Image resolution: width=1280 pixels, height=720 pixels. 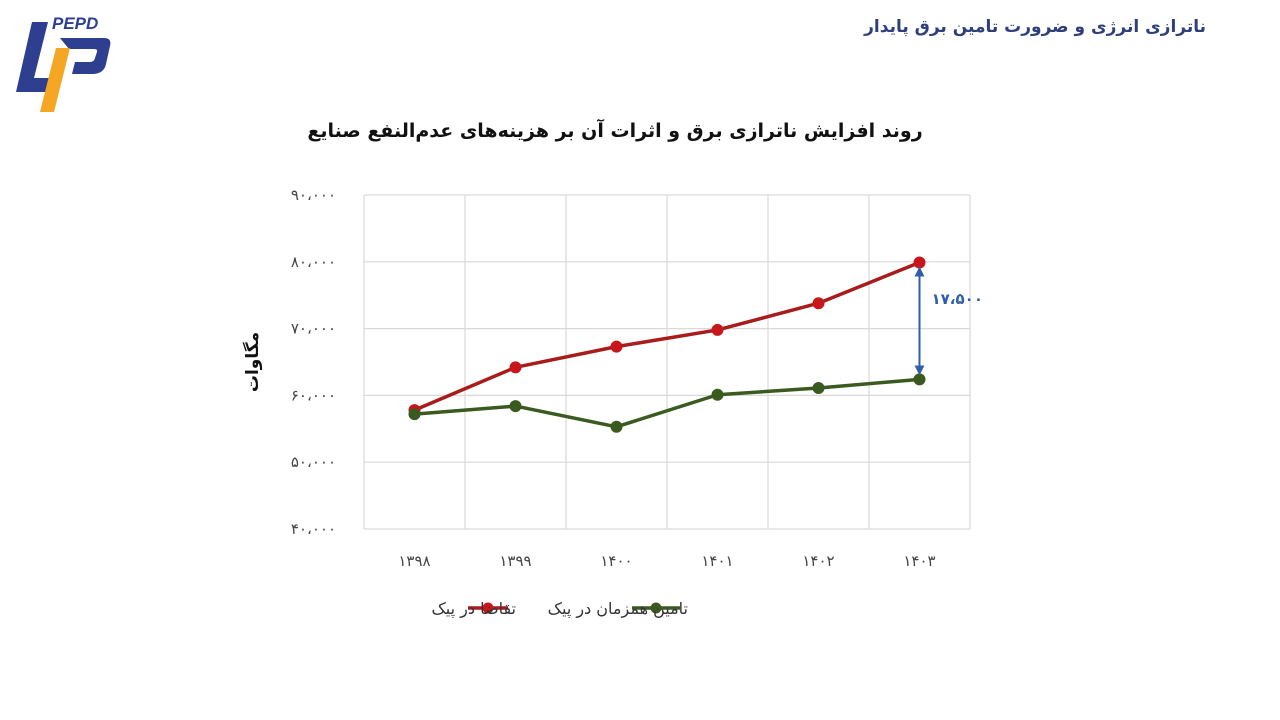 I want to click on demand-series-line, so click(x=667, y=336).